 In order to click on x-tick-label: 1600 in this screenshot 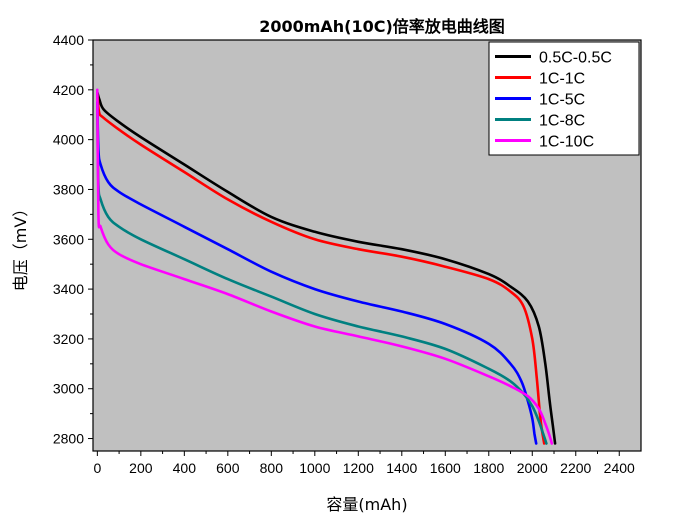, I will do `click(445, 468)`.